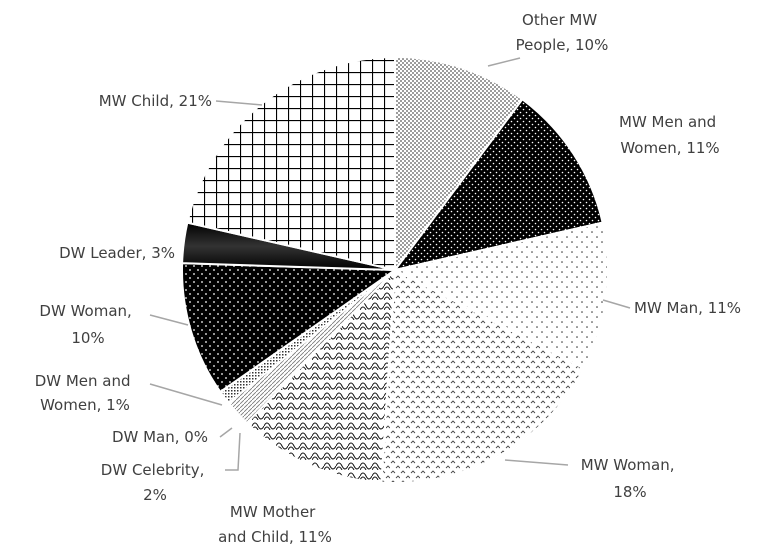 The image size is (769, 546). What do you see at coordinates (687, 308) in the screenshot?
I see `data-label: MW Man, 11%` at bounding box center [687, 308].